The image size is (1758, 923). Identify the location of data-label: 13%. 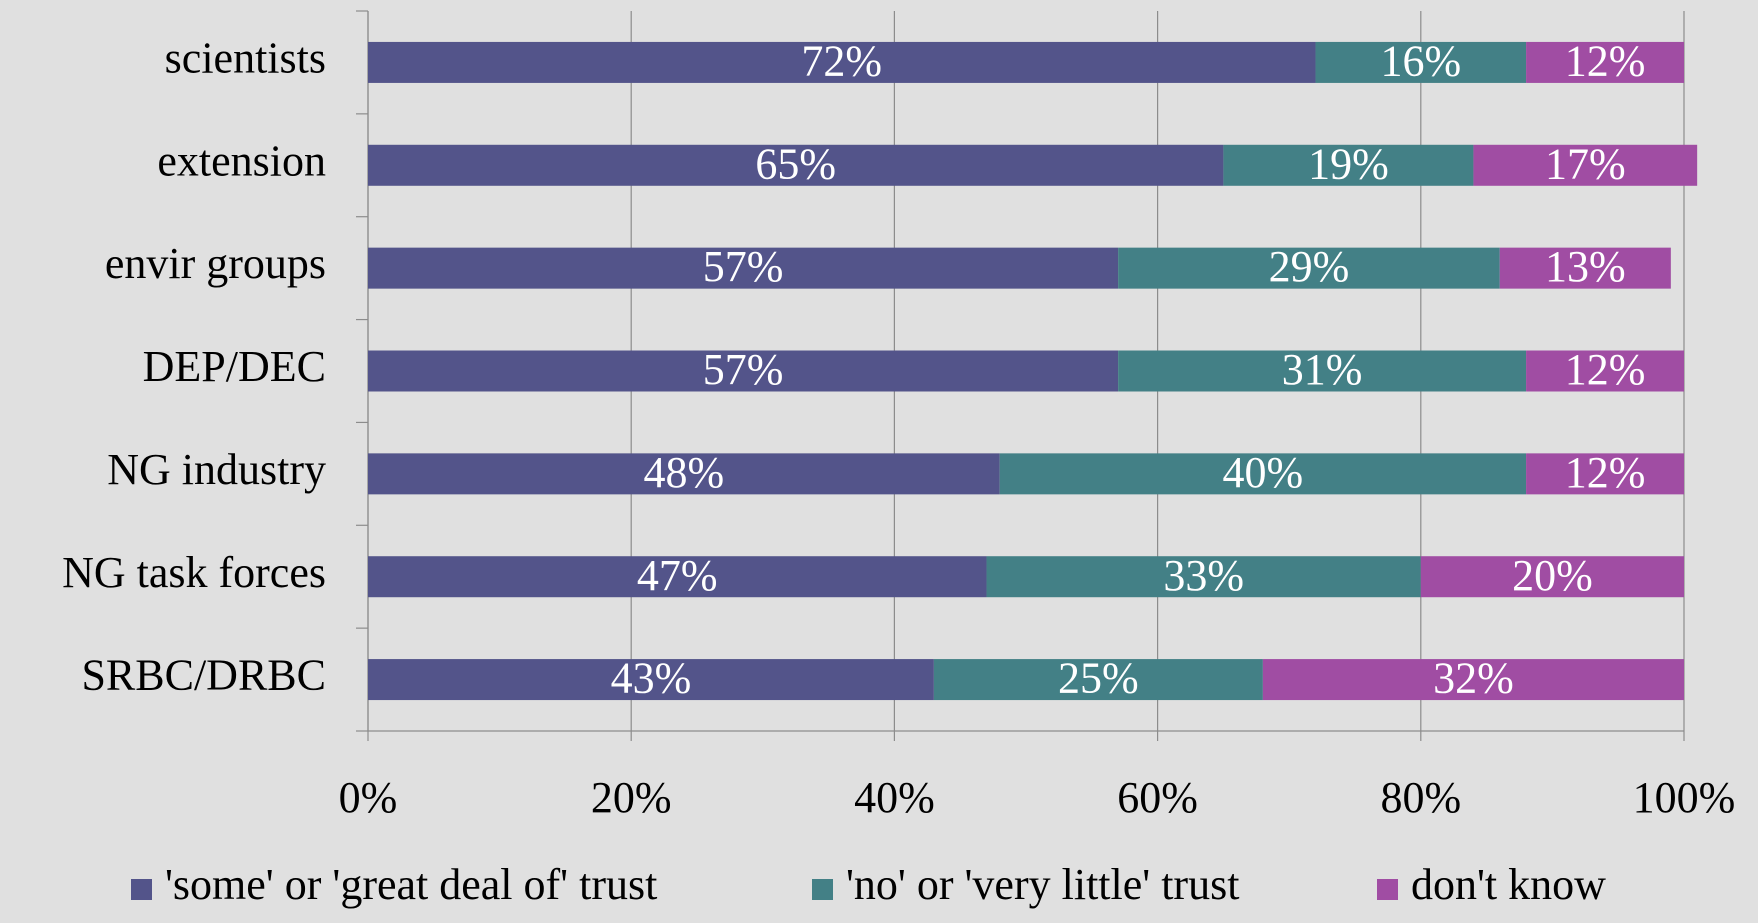
(1585, 266).